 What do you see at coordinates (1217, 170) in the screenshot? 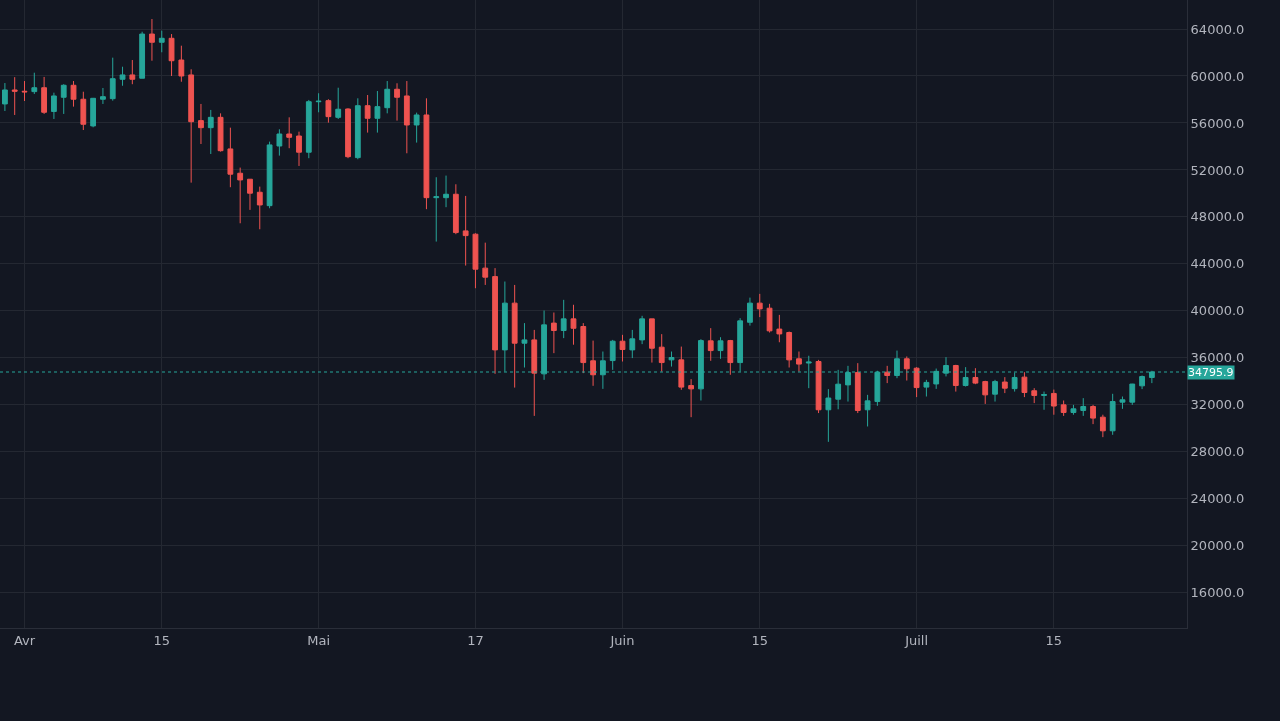
I see `y-tick-label: 52000.0` at bounding box center [1217, 170].